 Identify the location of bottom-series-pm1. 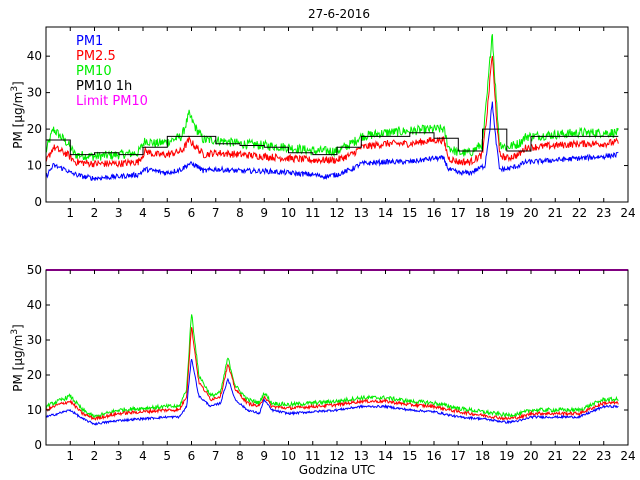
(332, 392).